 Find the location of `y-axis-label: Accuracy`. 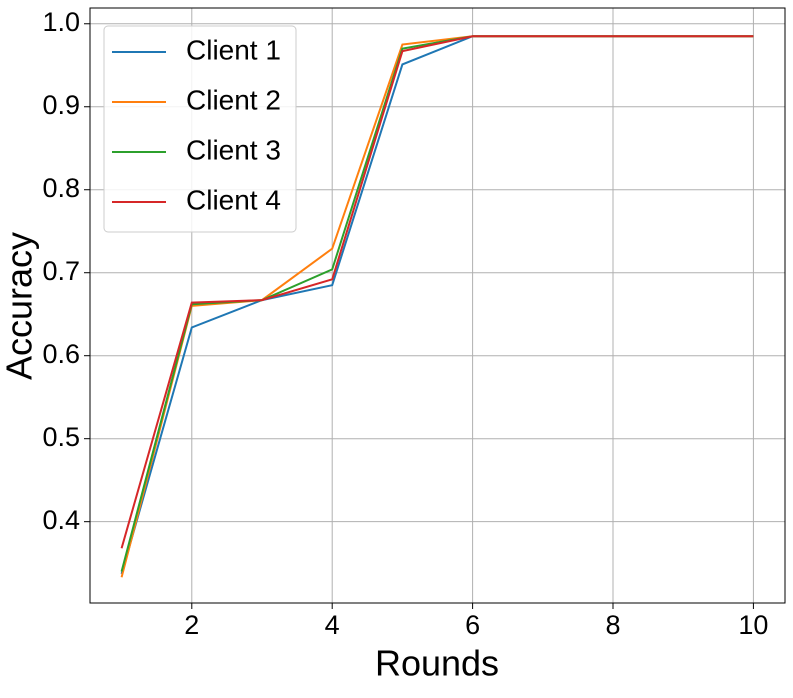

y-axis-label: Accuracy is located at coordinates (20, 306).